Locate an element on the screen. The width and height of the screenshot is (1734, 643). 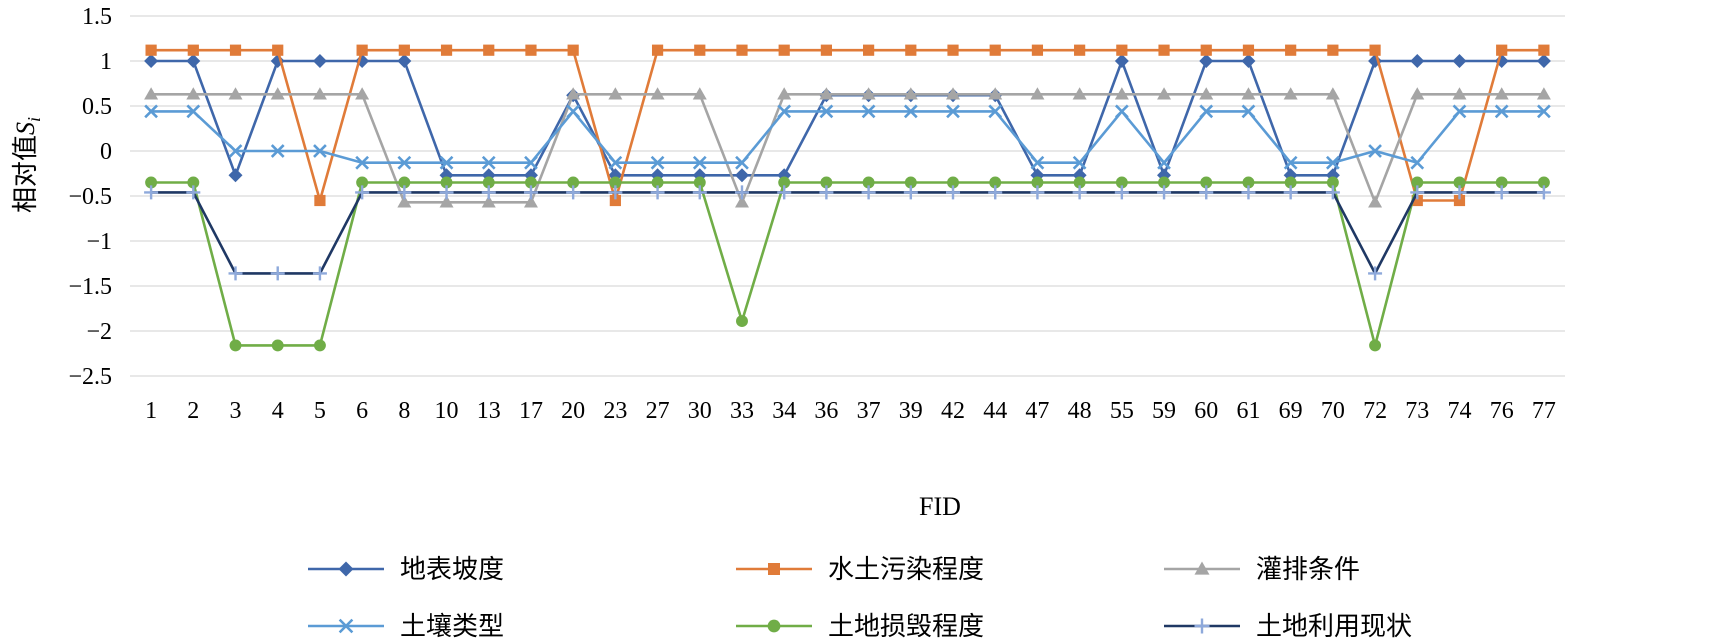
x-tick-label: 36 is located at coordinates (826, 411).